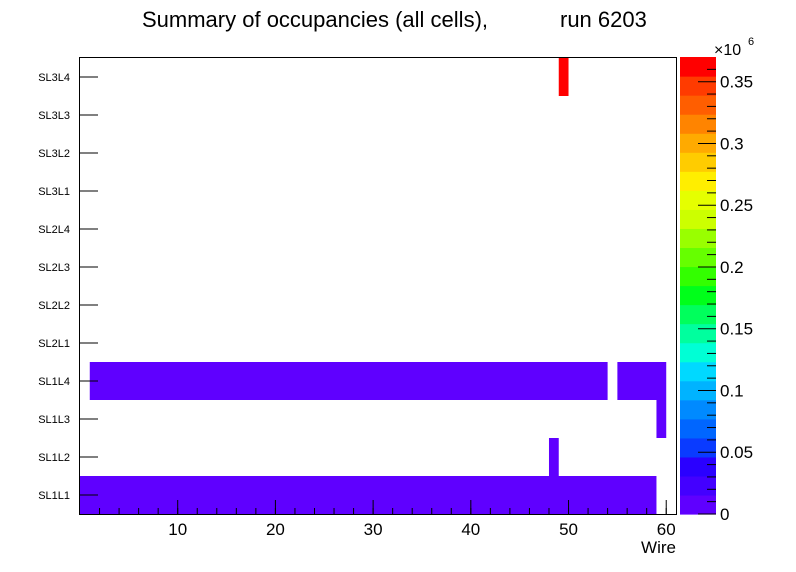 This screenshot has height=572, width=796. What do you see at coordinates (54, 496) in the screenshot?
I see `y-tick-label-sl1l1: SL1L1` at bounding box center [54, 496].